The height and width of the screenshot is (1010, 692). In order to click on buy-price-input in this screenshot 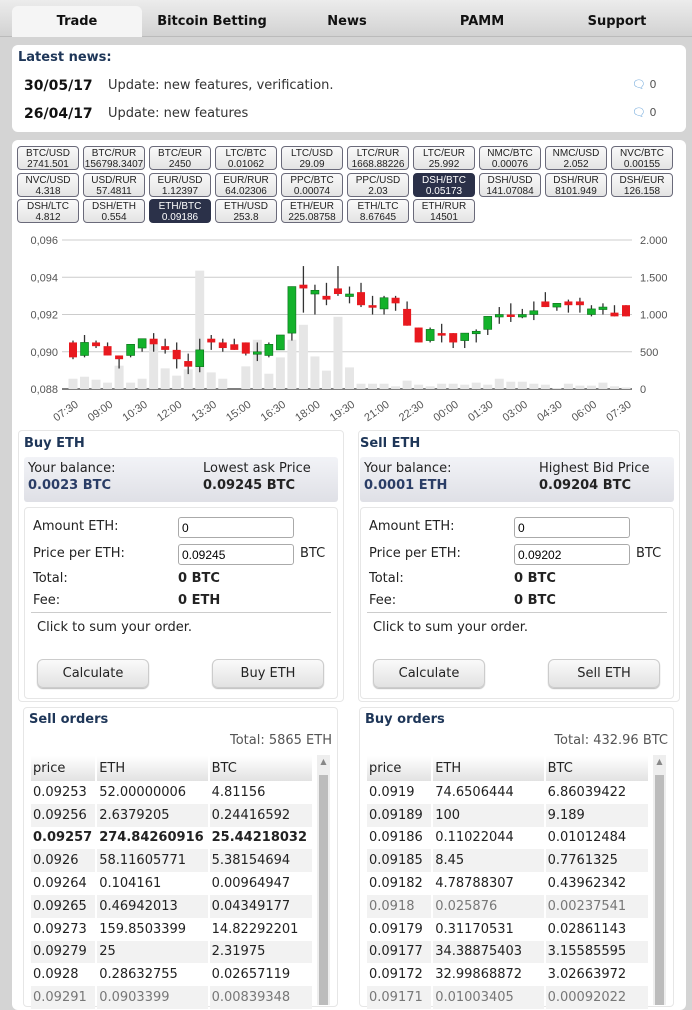, I will do `click(236, 554)`.